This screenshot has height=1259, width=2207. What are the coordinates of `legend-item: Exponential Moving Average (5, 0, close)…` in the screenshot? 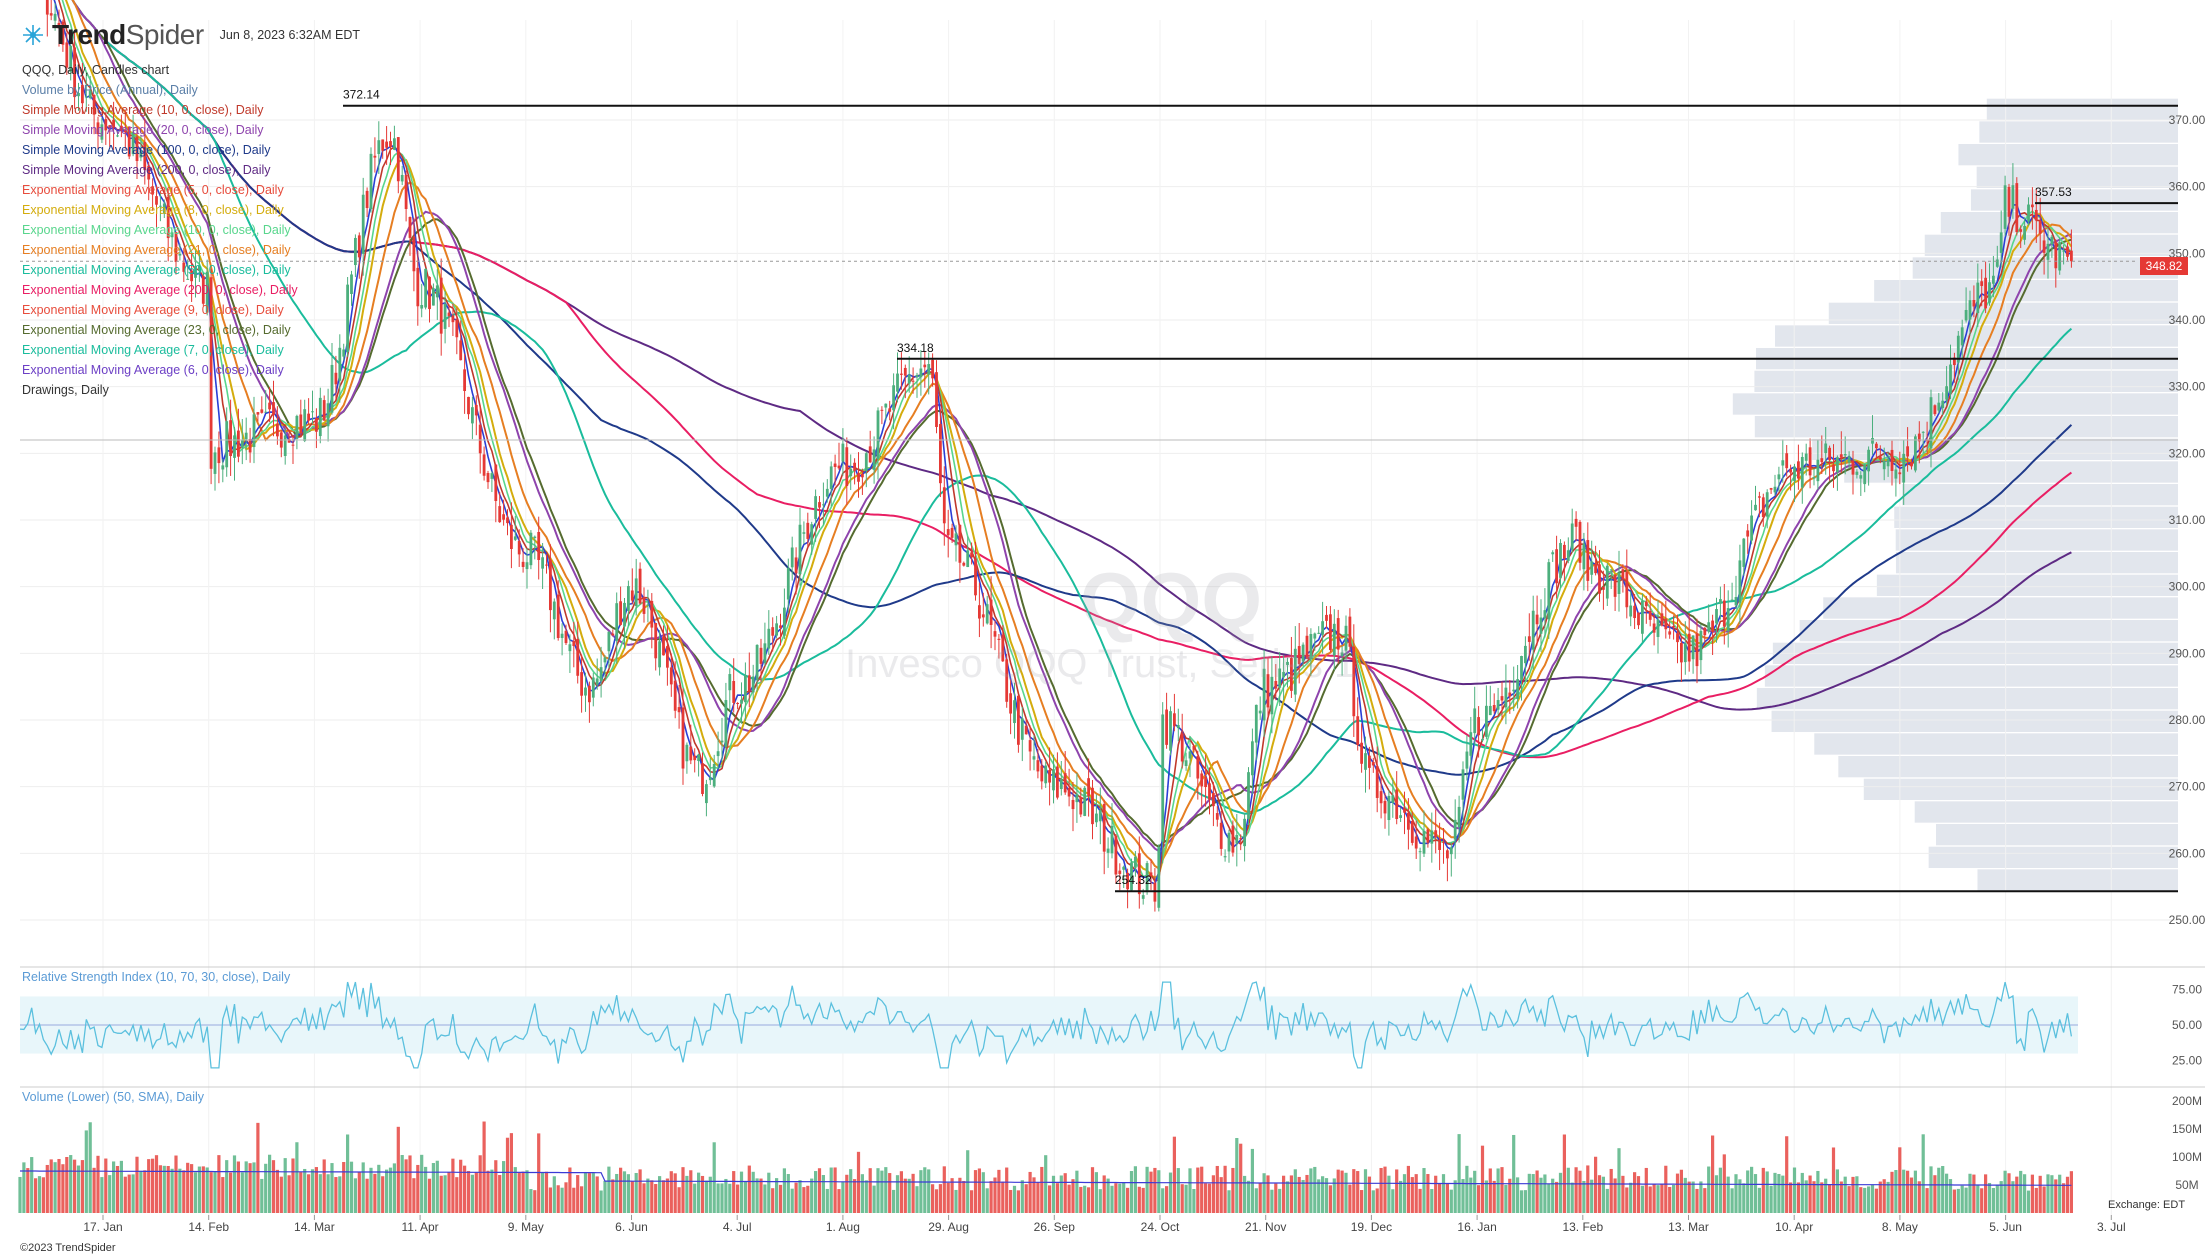 It's located at (153, 190).